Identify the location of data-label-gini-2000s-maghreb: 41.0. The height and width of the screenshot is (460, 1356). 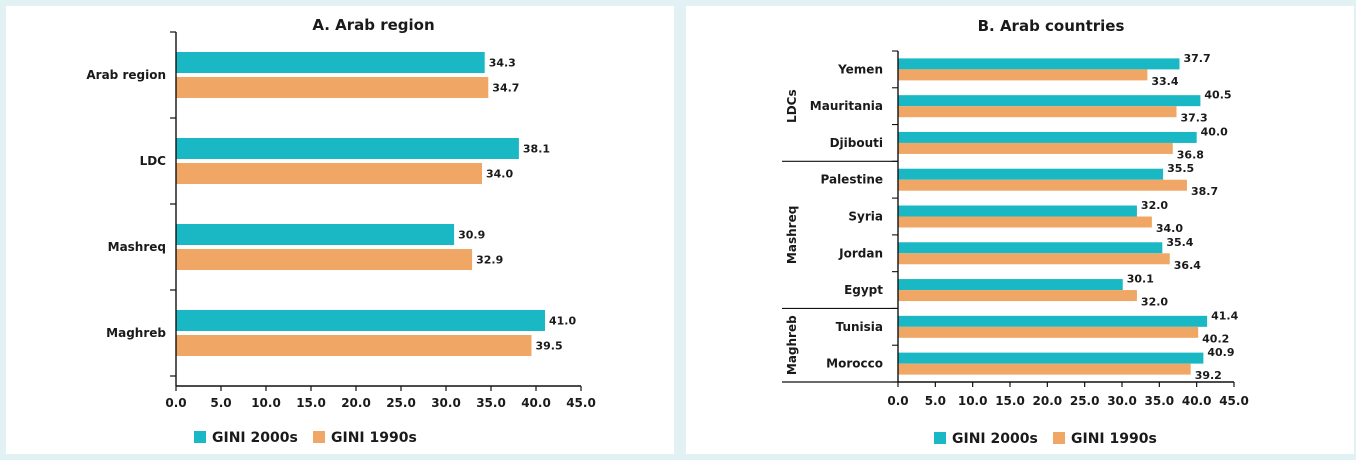
(562, 321).